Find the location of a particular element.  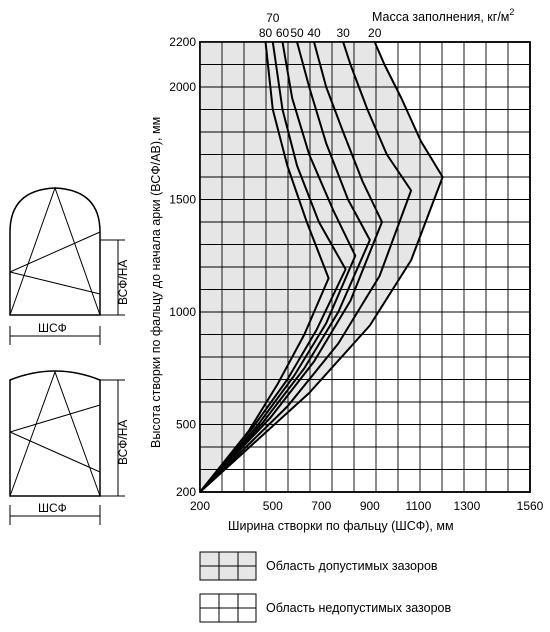

height-label-bottom: ВСФ/НА is located at coordinates (123, 442).